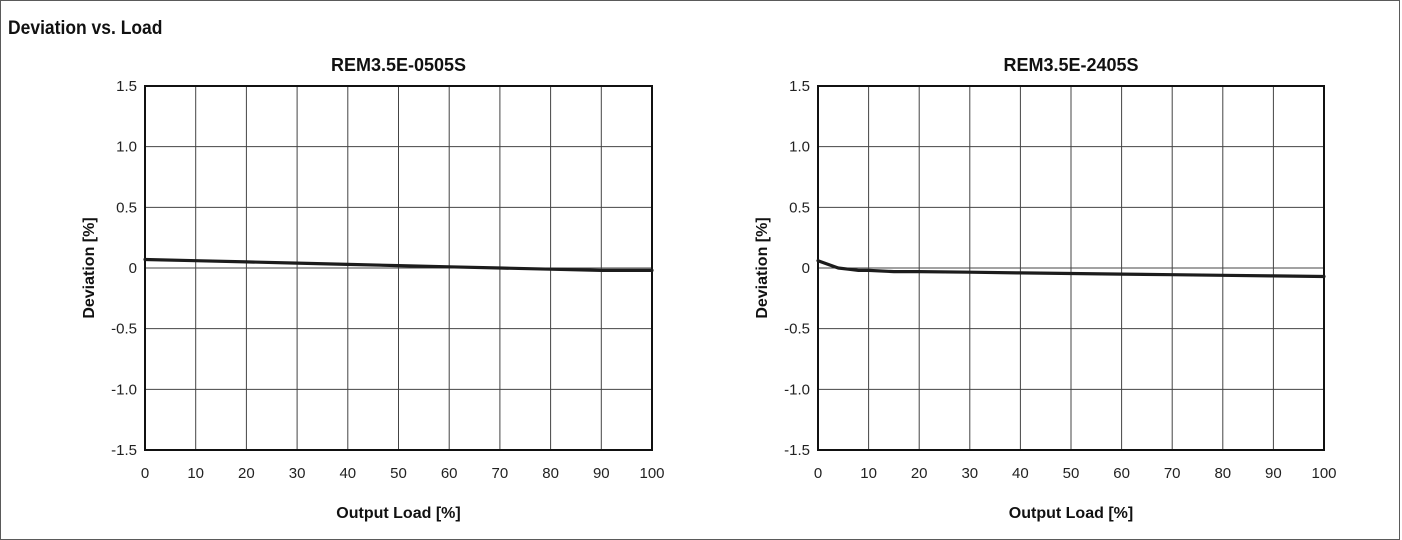 The width and height of the screenshot is (1402, 540). What do you see at coordinates (398, 65) in the screenshot?
I see `chart-title: REM3.5E-0505S` at bounding box center [398, 65].